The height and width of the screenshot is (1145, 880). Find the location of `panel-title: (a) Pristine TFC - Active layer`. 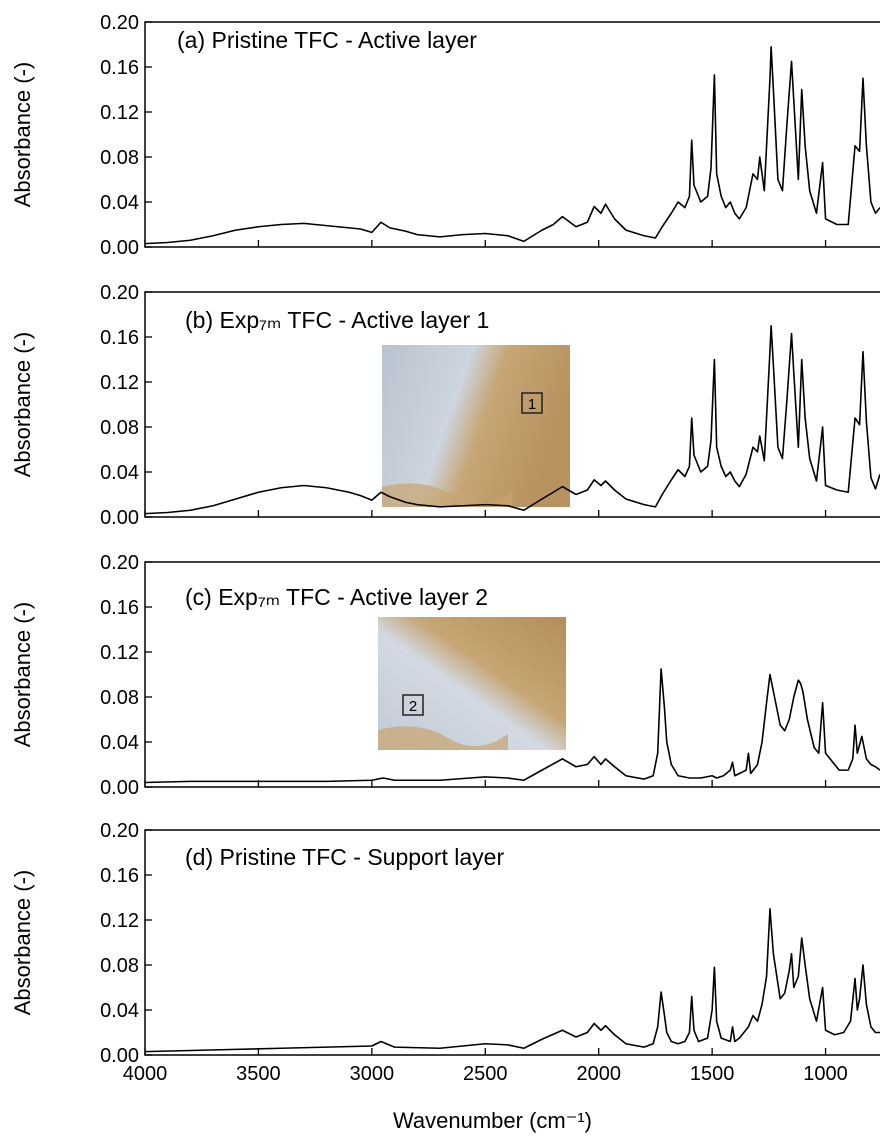

panel-title: (a) Pristine TFC - Active layer is located at coordinates (327, 40).